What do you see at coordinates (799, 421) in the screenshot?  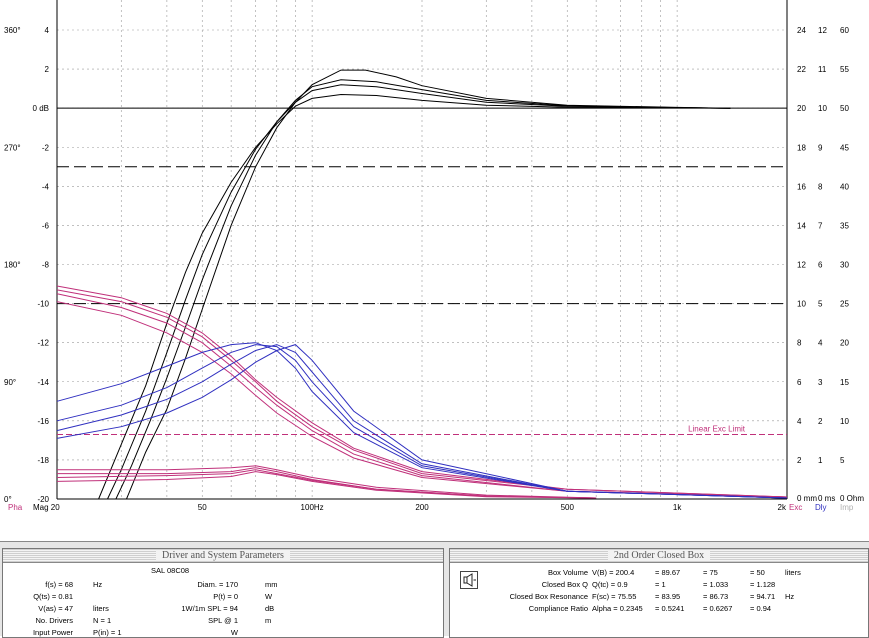 I see `exc-tick-label: 4` at bounding box center [799, 421].